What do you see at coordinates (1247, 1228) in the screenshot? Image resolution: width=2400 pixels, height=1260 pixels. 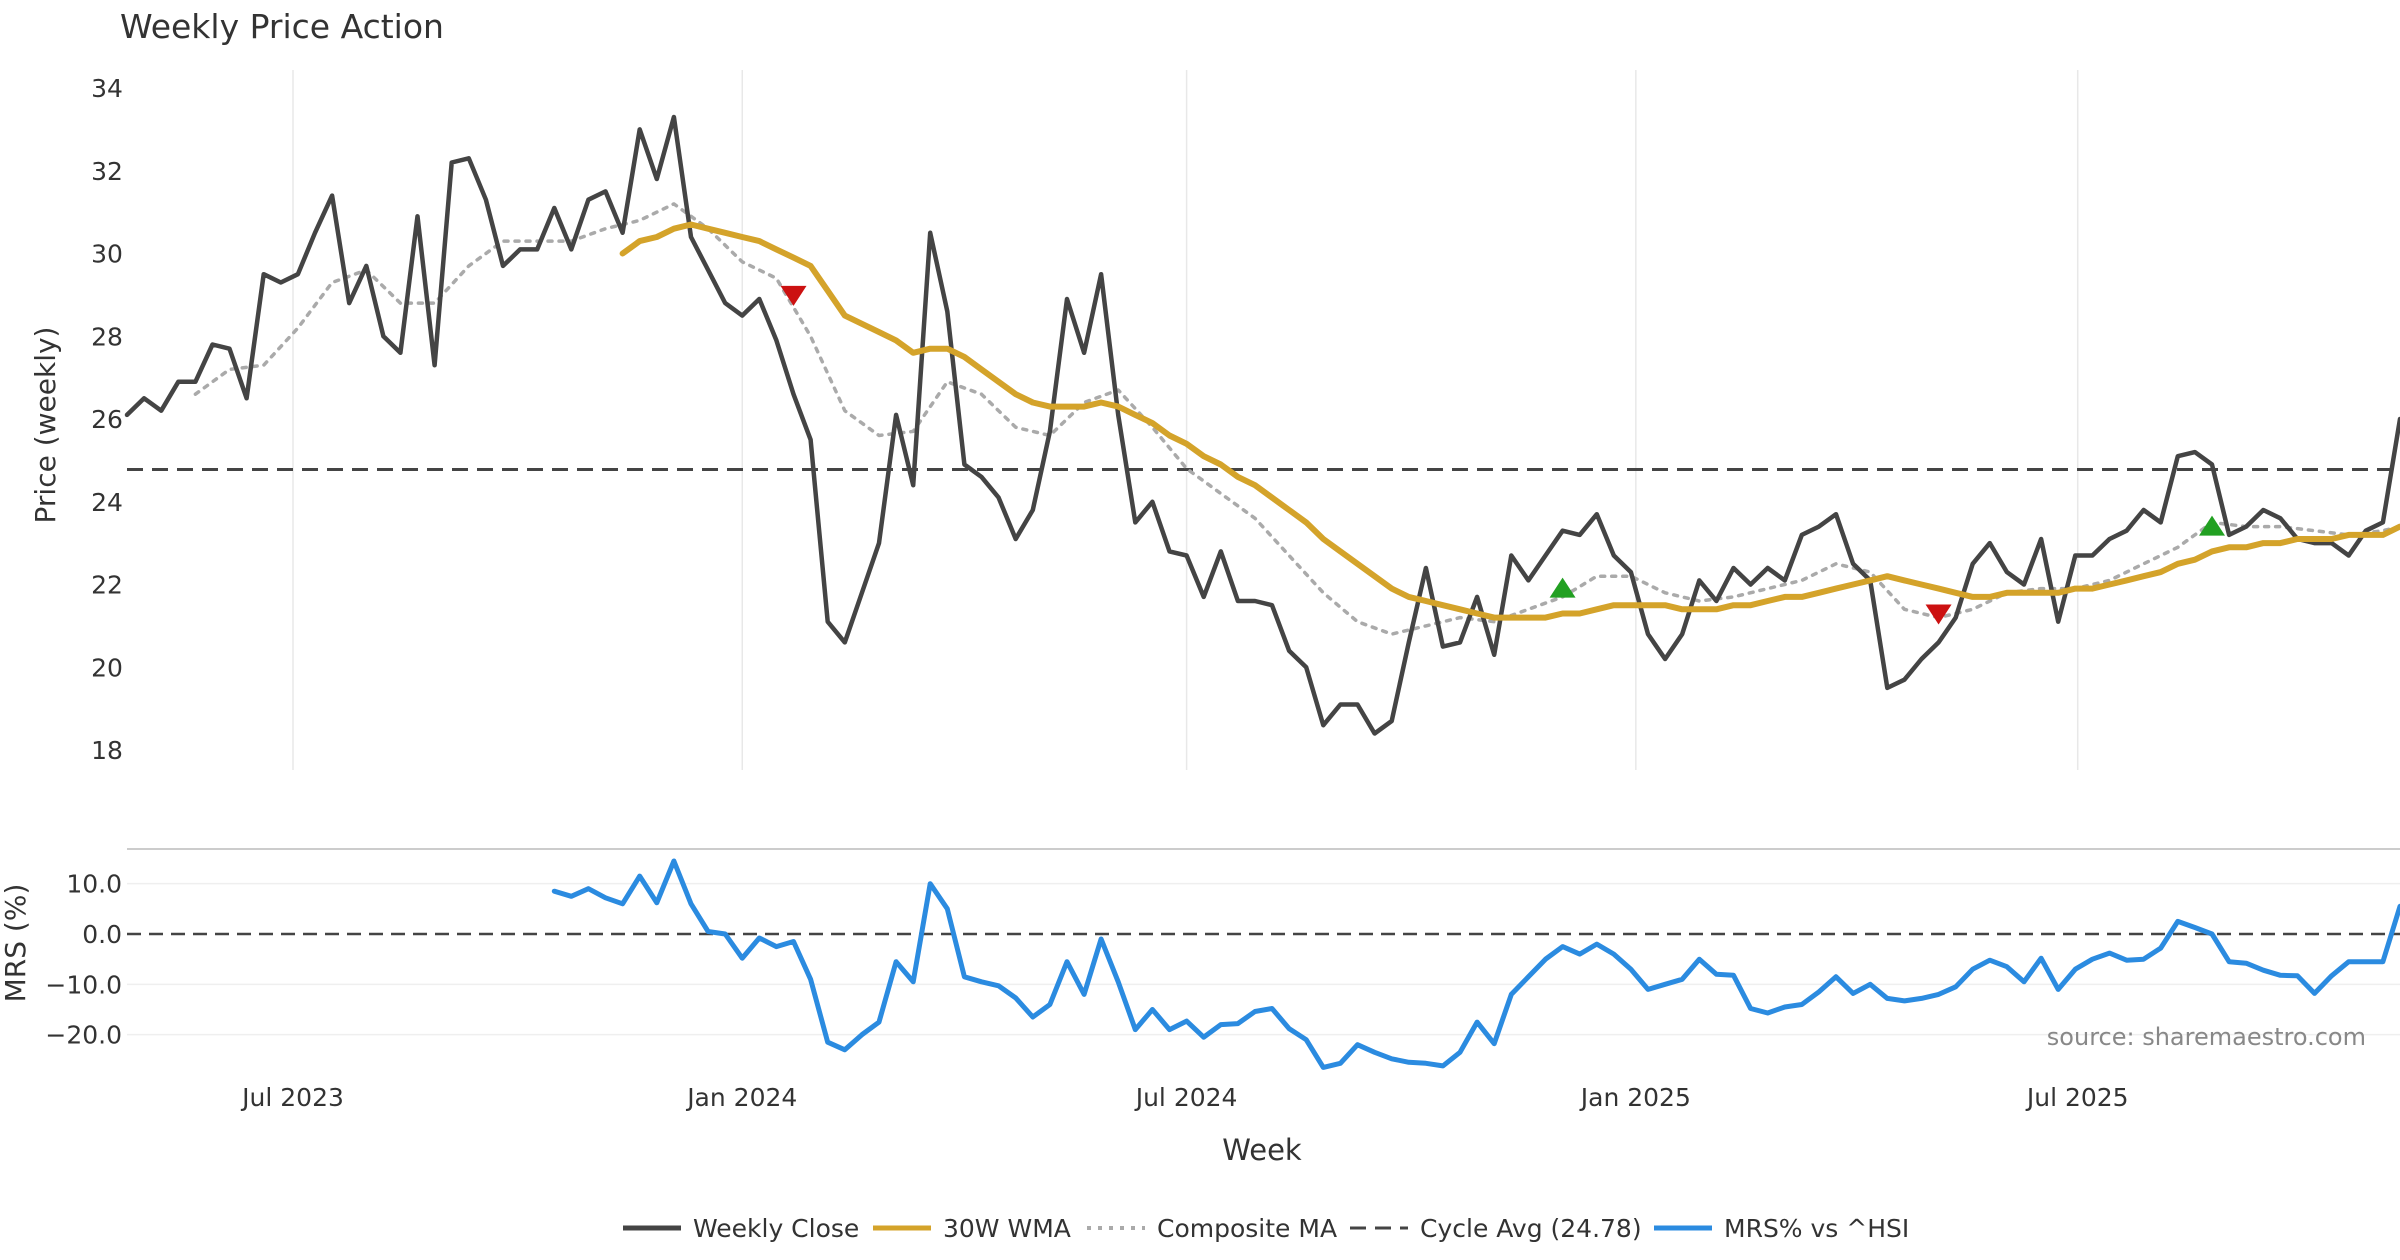 I see `legend-label: Composite MA` at bounding box center [1247, 1228].